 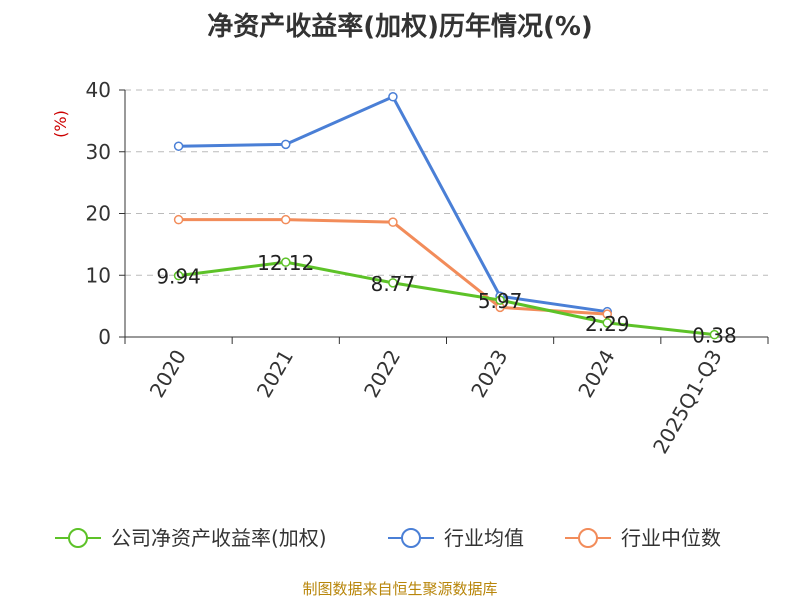 What do you see at coordinates (400, 27) in the screenshot?
I see `chart-title: 净资产收益率(加权)历年情况(%)` at bounding box center [400, 27].